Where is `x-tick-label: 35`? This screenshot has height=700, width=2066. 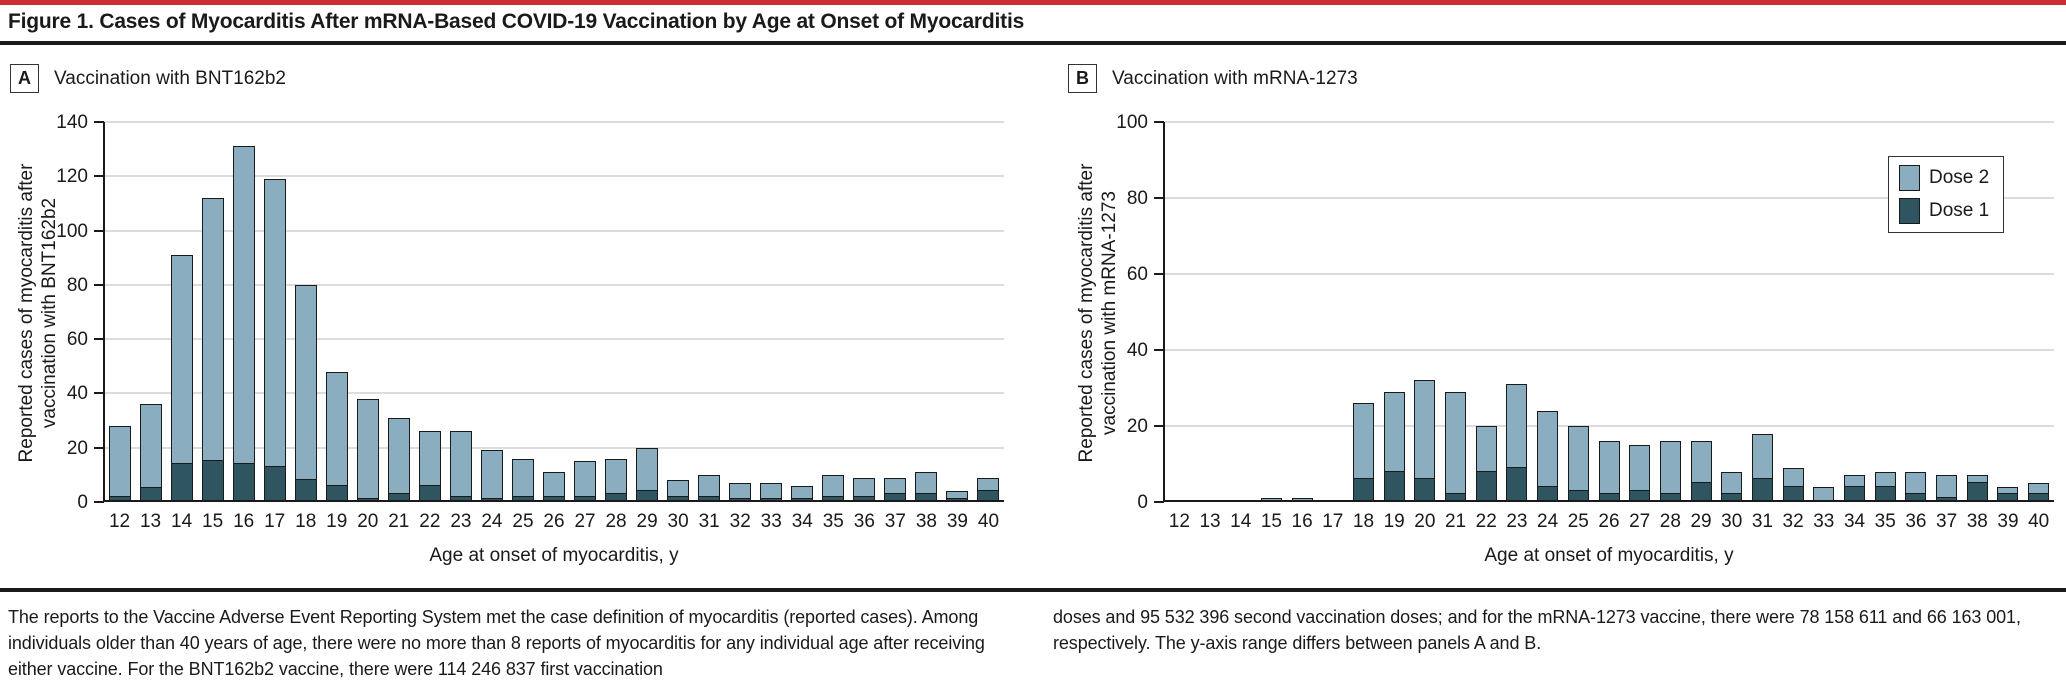
x-tick-label: 35 is located at coordinates (833, 521).